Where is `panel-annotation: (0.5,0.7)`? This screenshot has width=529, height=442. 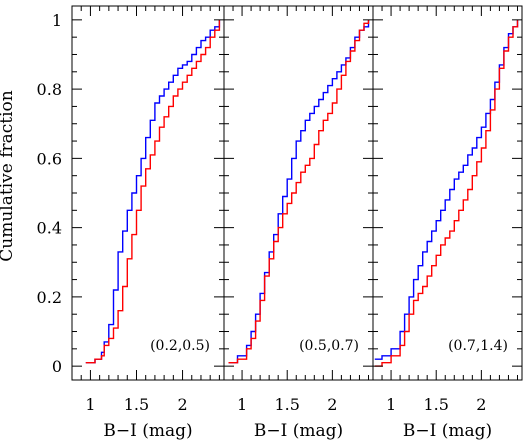 panel-annotation: (0.5,0.7) is located at coordinates (329, 346).